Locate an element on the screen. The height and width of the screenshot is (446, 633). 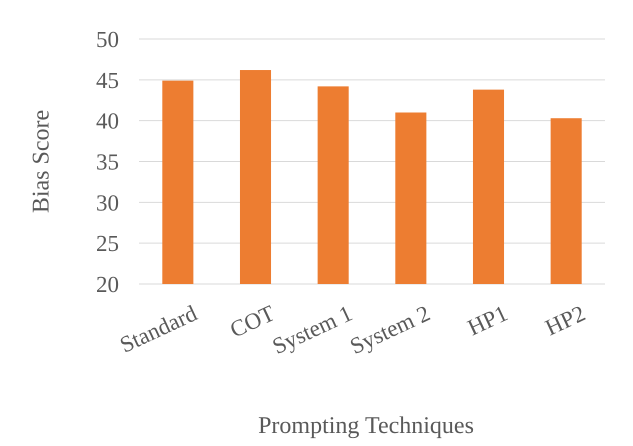
y-axis-title: Bias Score is located at coordinates (41, 162).